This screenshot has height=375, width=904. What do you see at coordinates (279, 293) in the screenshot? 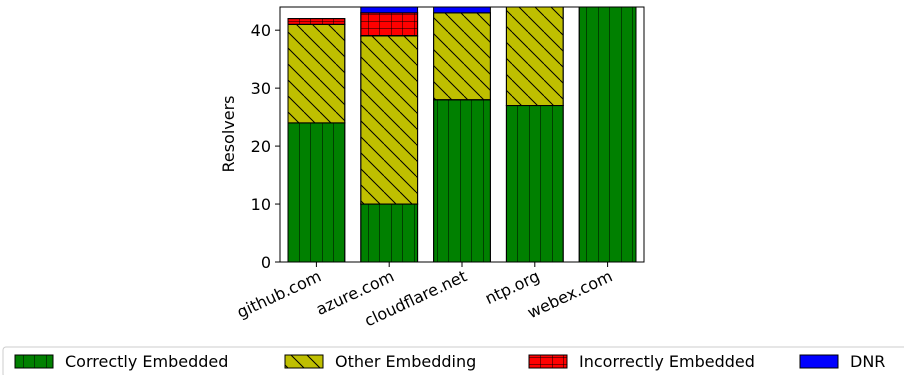
I see `x-tick-label: github.com` at bounding box center [279, 293].